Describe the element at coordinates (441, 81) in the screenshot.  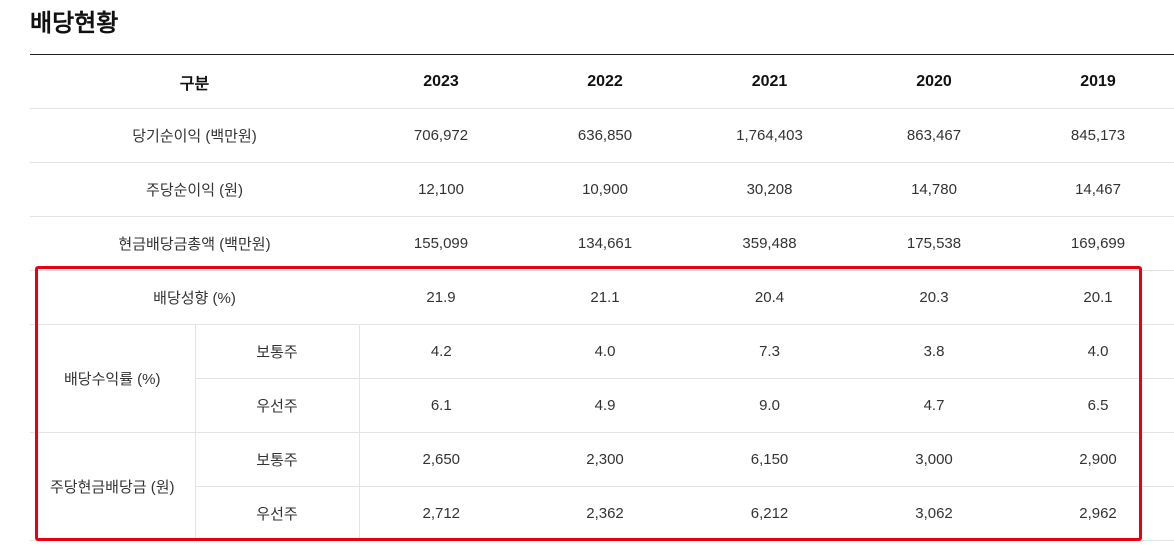
I see `header-year: 2023` at that location.